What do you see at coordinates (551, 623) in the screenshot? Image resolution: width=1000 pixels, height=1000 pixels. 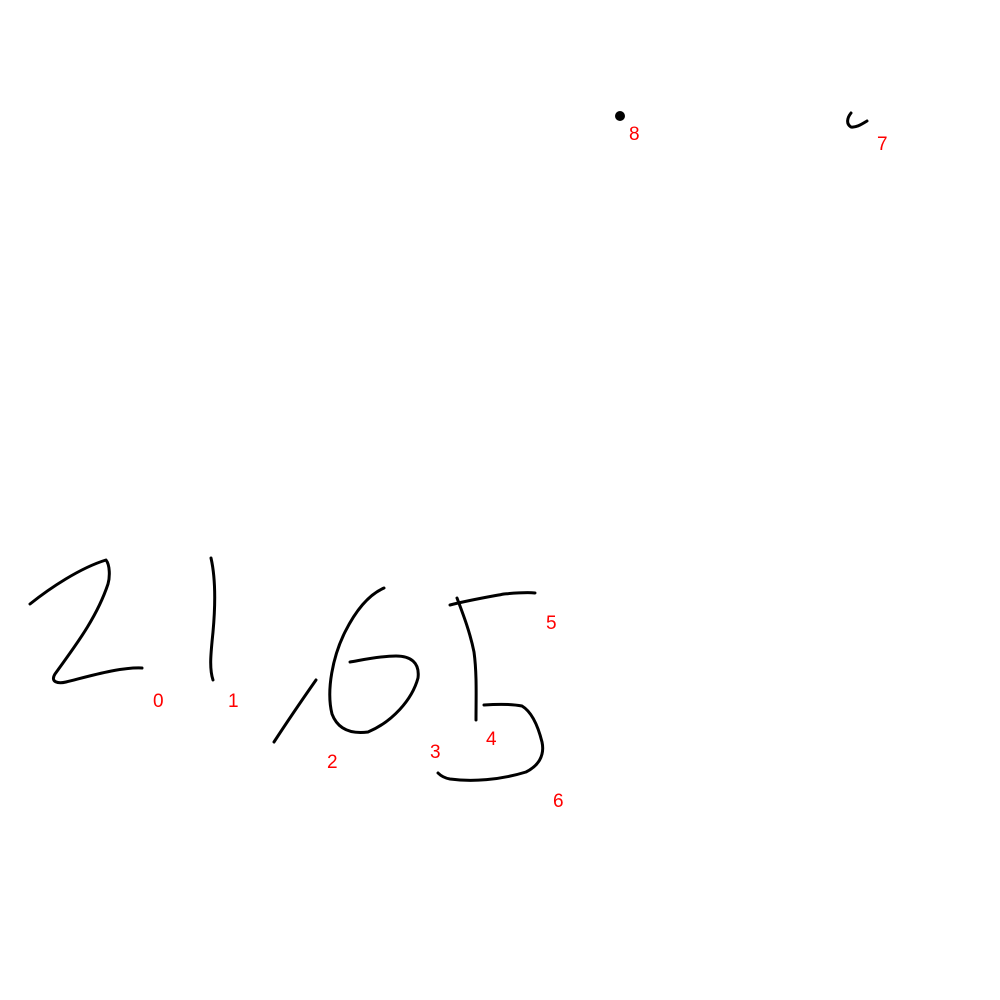 I see `stroke-label-5: 5` at bounding box center [551, 623].